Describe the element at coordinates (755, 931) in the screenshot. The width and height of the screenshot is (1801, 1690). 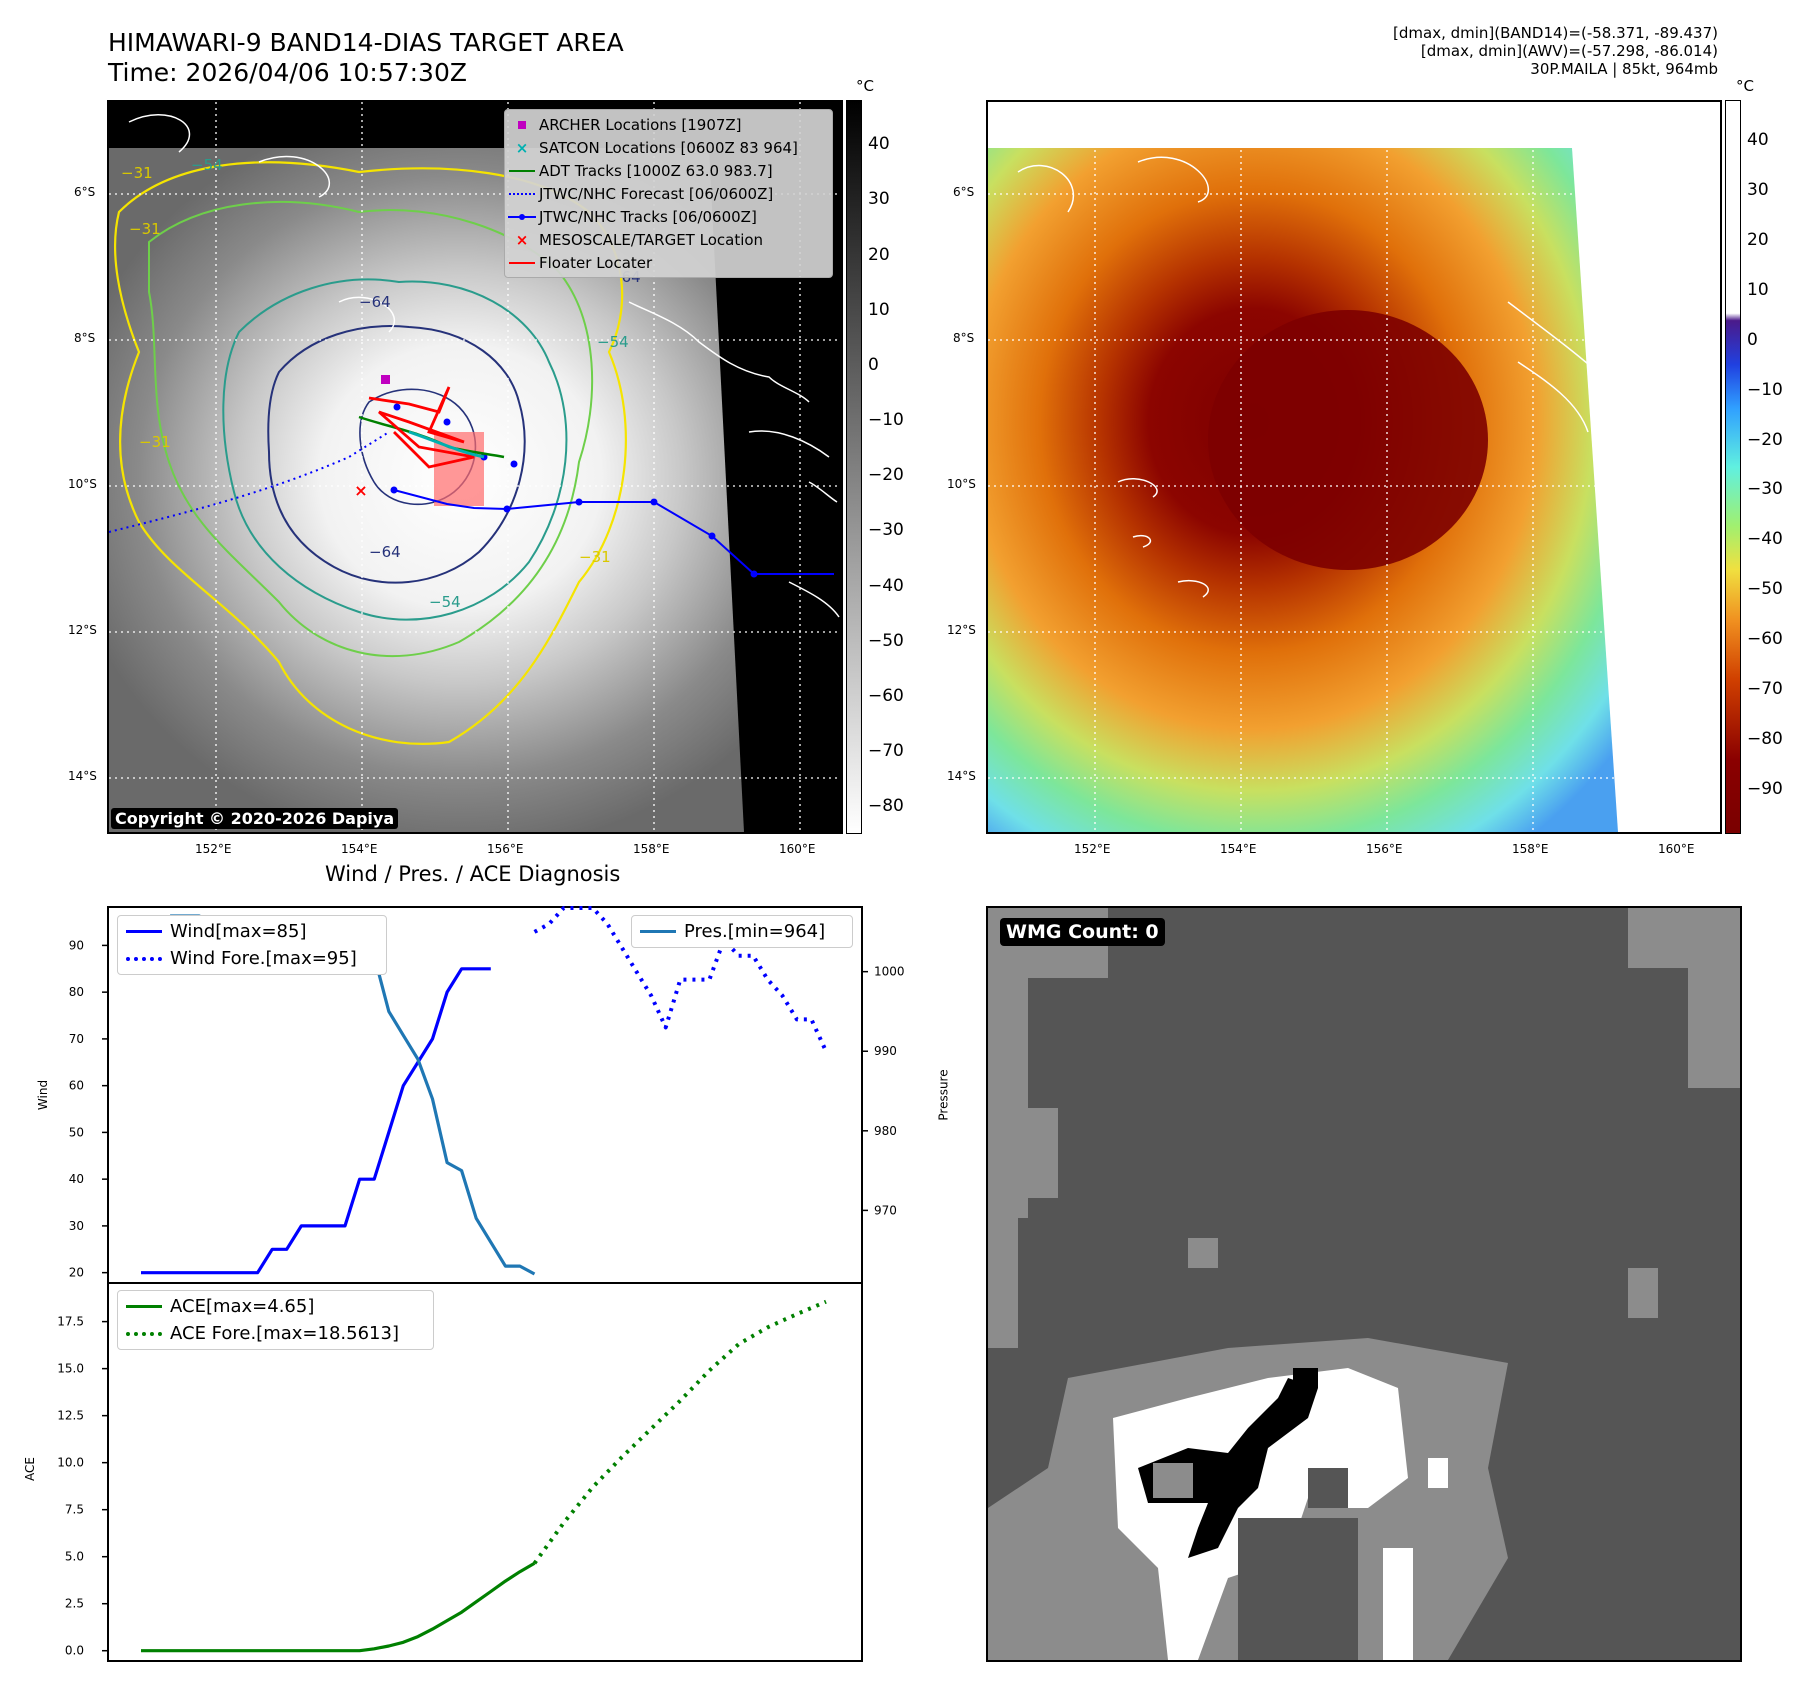
I see `legend-label: Pres.[min=964]` at that location.